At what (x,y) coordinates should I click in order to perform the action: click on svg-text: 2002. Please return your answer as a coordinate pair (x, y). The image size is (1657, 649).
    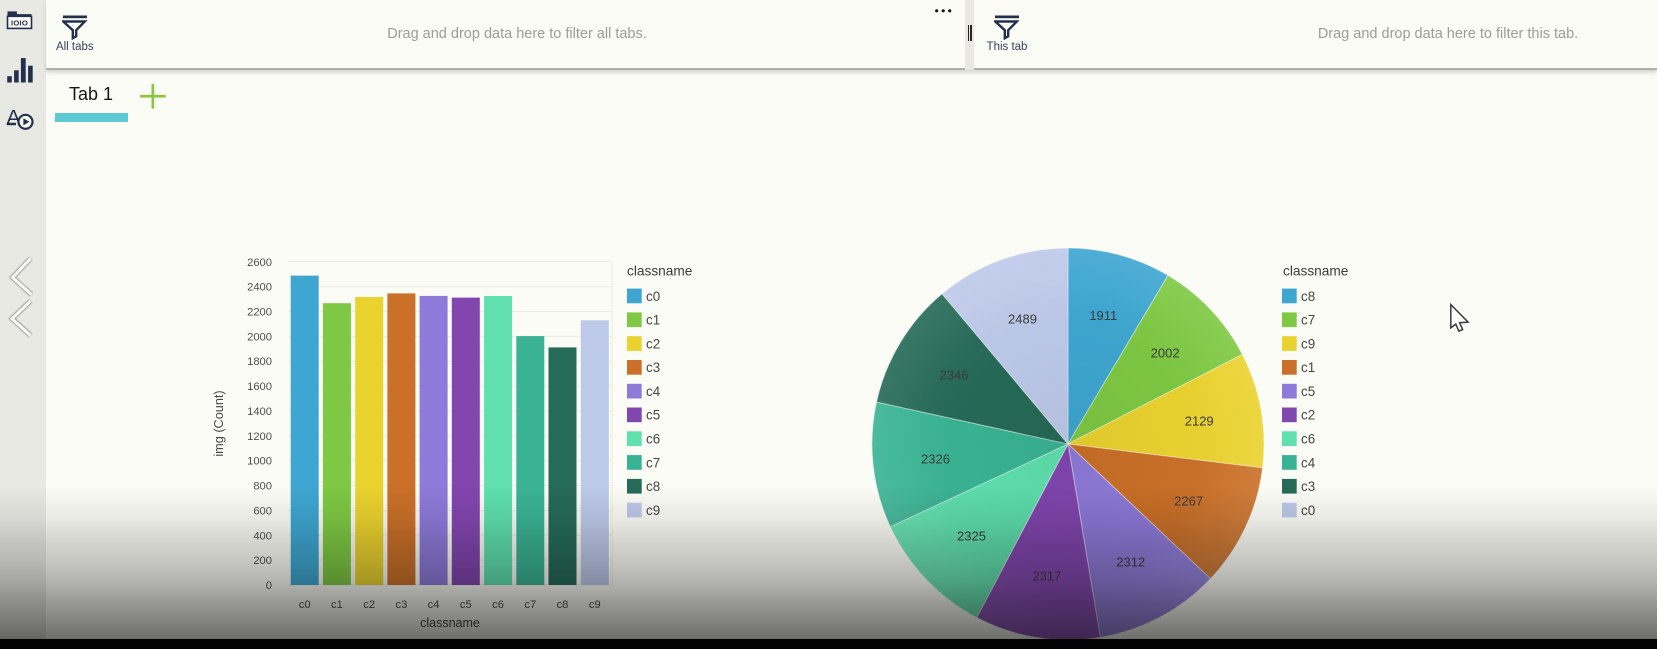
    Looking at the image, I should click on (1165, 352).